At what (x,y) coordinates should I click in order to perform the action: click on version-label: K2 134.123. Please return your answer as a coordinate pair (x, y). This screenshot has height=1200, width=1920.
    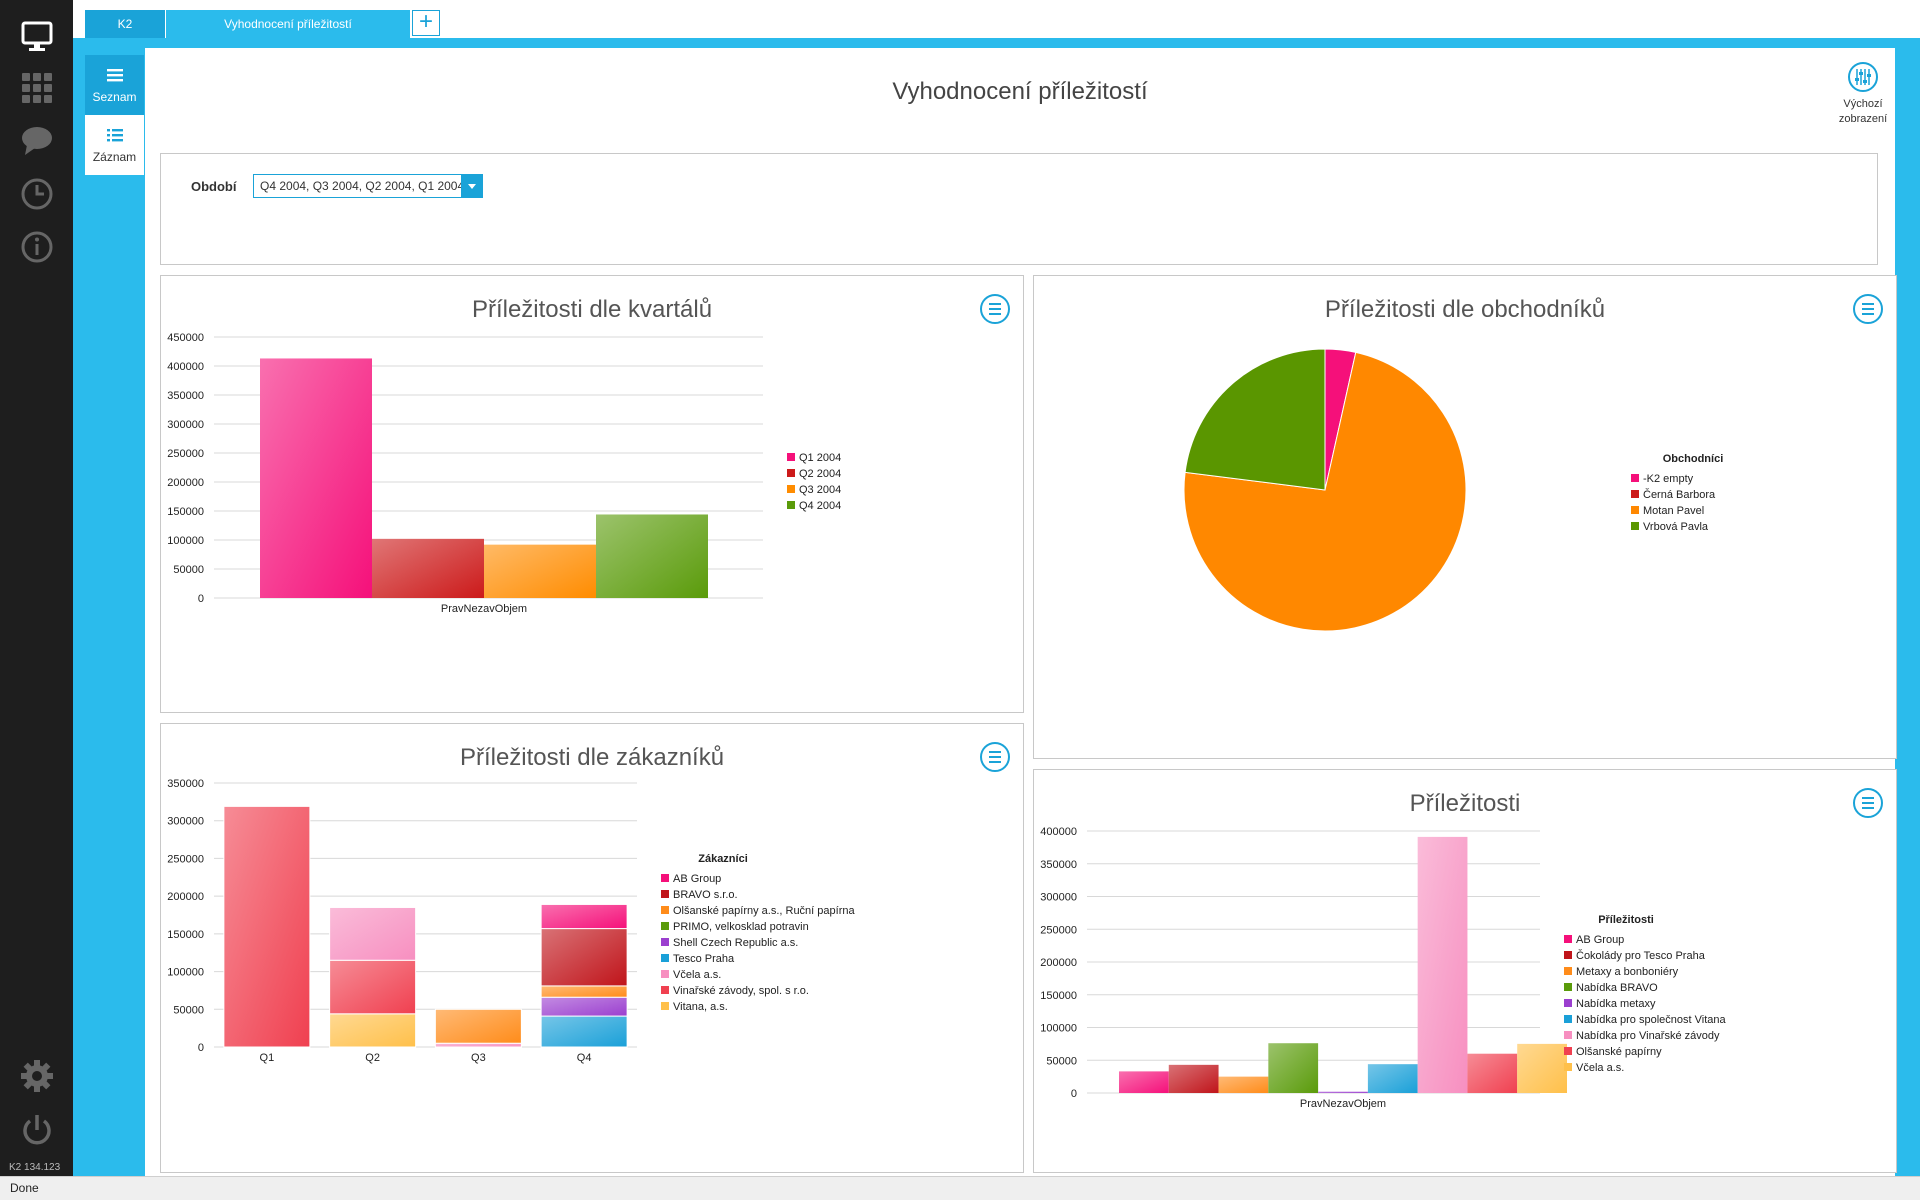
    Looking at the image, I should click on (35, 1167).